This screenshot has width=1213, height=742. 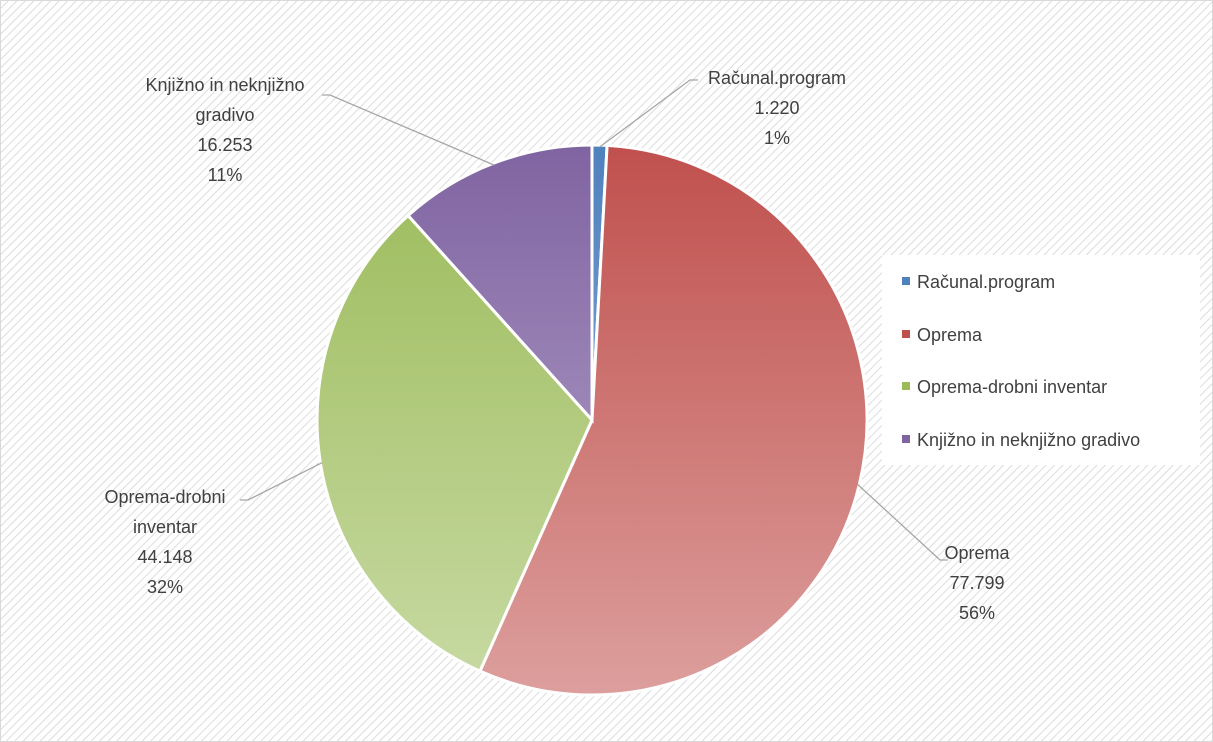 I want to click on data-label-category: Knjižno in neknjižno gradivo, so click(x=225, y=100).